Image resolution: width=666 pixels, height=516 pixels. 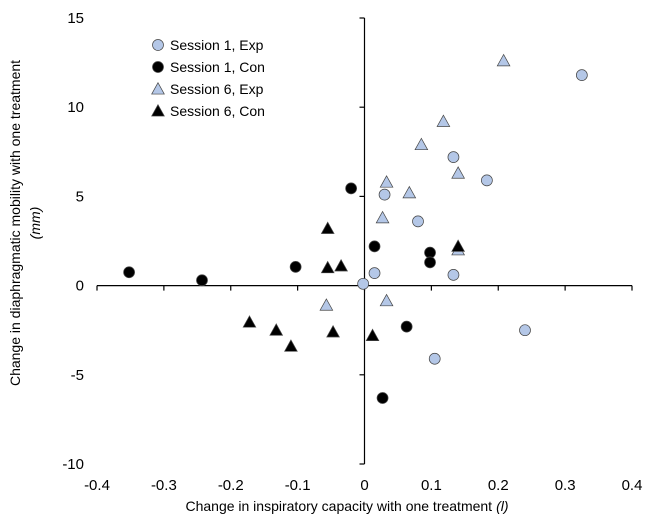 What do you see at coordinates (217, 111) in the screenshot?
I see `legend-label-4: Session 6, Con` at bounding box center [217, 111].